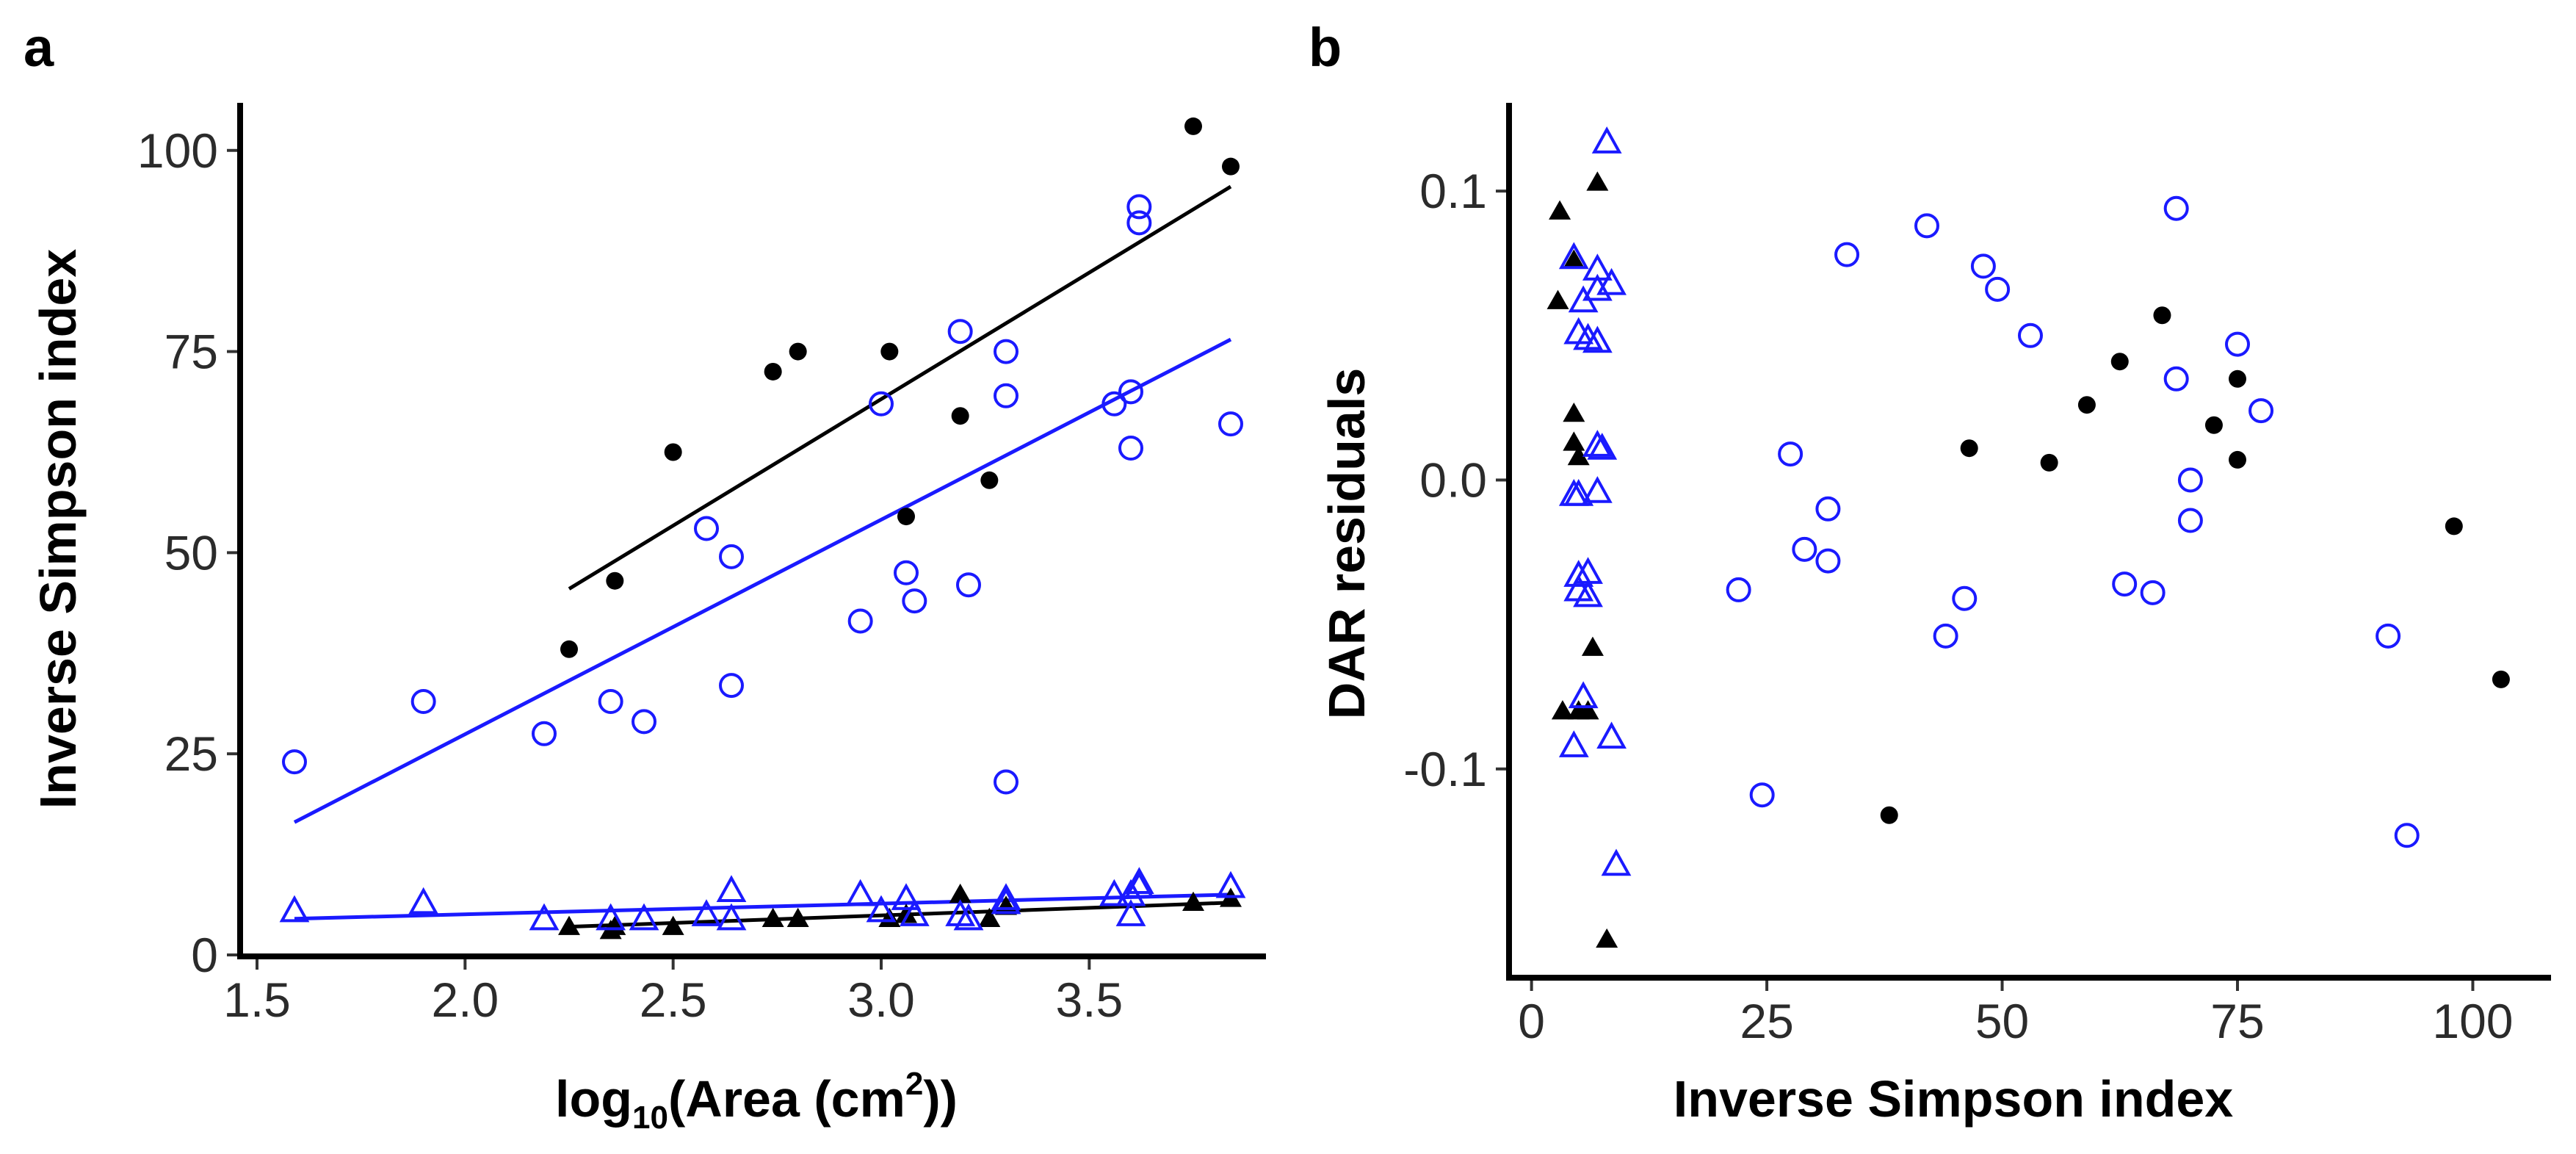  I want to click on x-tick-label: 25, so click(1766, 1021).